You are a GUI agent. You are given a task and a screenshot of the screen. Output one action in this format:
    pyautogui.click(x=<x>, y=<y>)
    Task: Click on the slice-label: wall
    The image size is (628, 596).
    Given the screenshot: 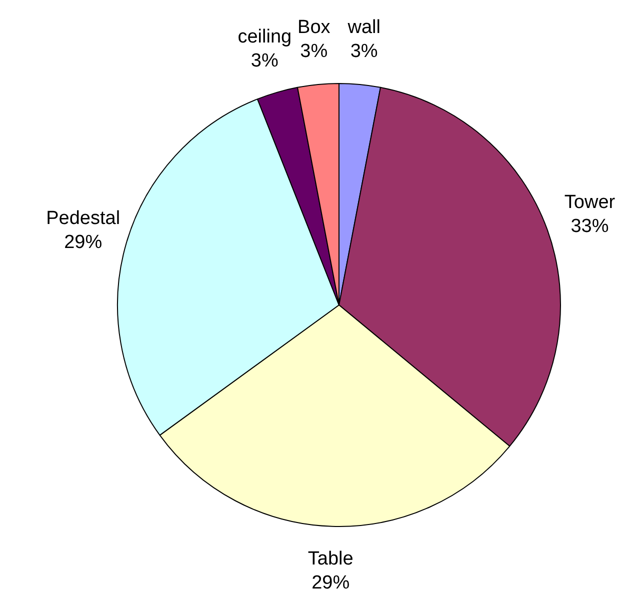 What is the action you would take?
    pyautogui.click(x=363, y=27)
    